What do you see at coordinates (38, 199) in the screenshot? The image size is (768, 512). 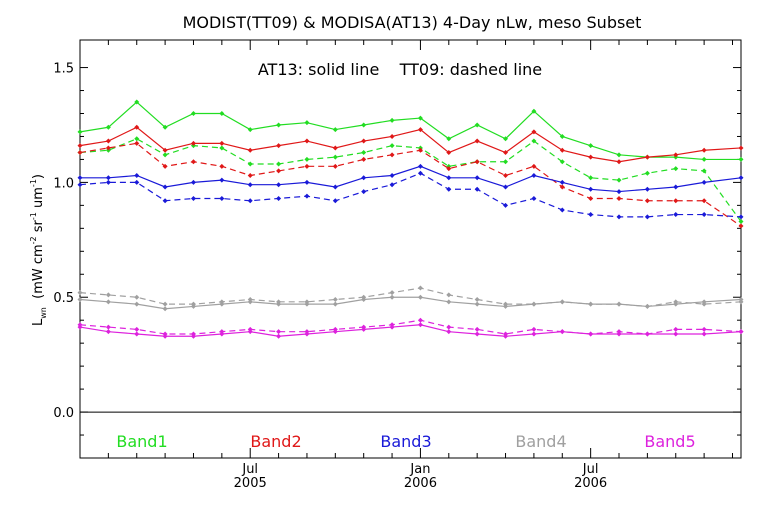 I see `y-axis-label-um: um` at bounding box center [38, 199].